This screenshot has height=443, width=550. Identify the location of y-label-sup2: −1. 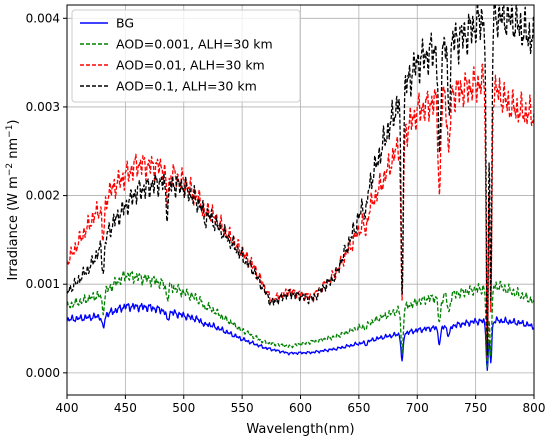
(10, 131).